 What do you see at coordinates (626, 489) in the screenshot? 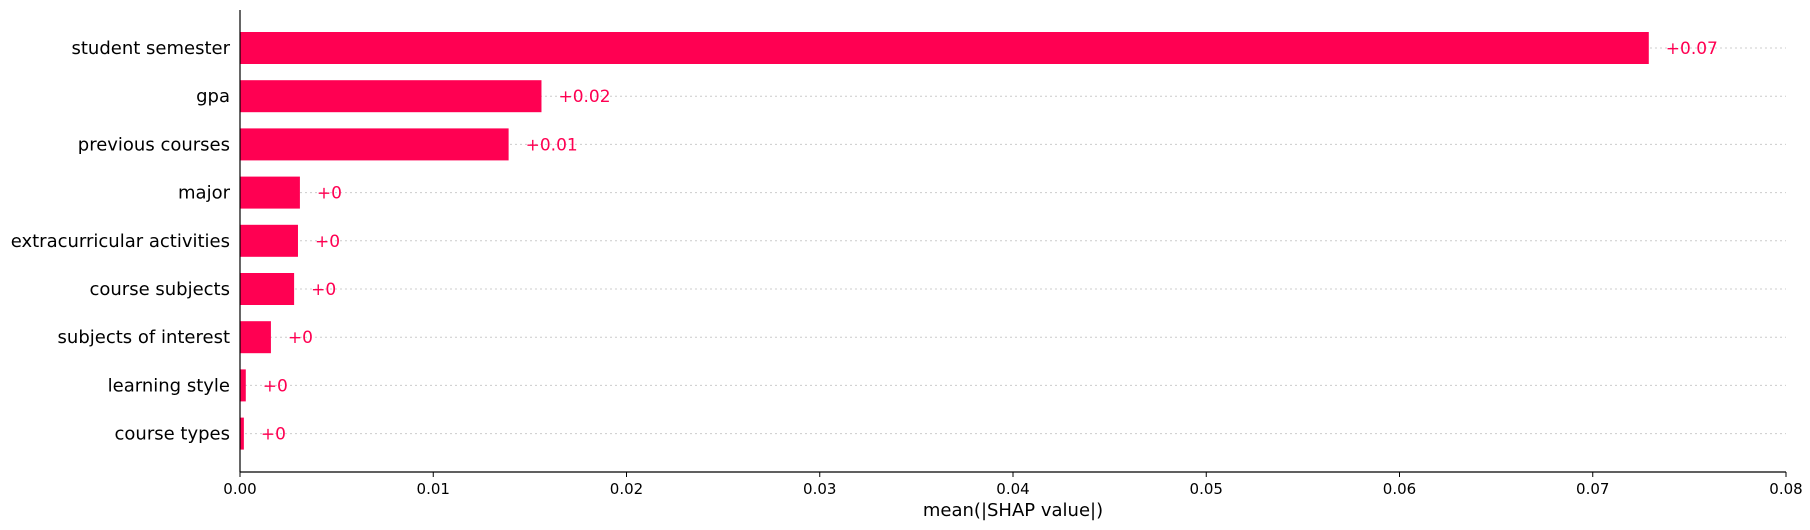
I see `x-tick-label: 0.02` at bounding box center [626, 489].